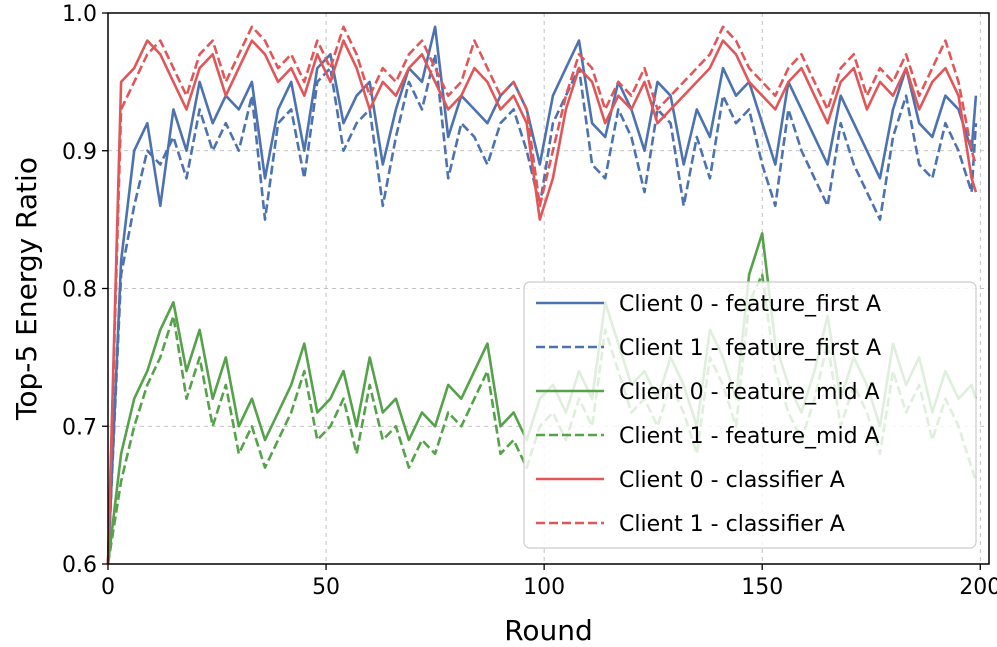 This screenshot has width=997, height=647. I want to click on x-tick-label-4: 200, so click(978, 587).